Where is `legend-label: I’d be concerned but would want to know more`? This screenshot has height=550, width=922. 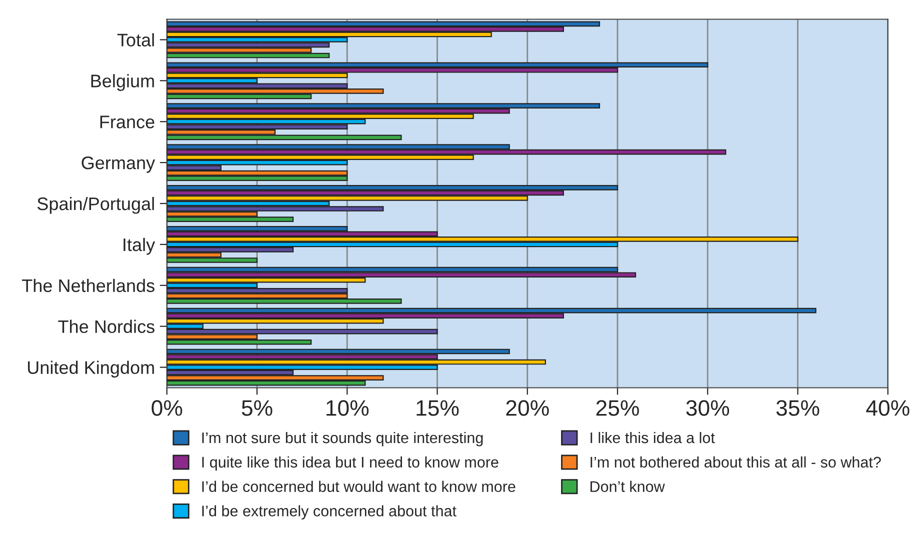
legend-label: I’d be concerned but would want to know more is located at coordinates (359, 486).